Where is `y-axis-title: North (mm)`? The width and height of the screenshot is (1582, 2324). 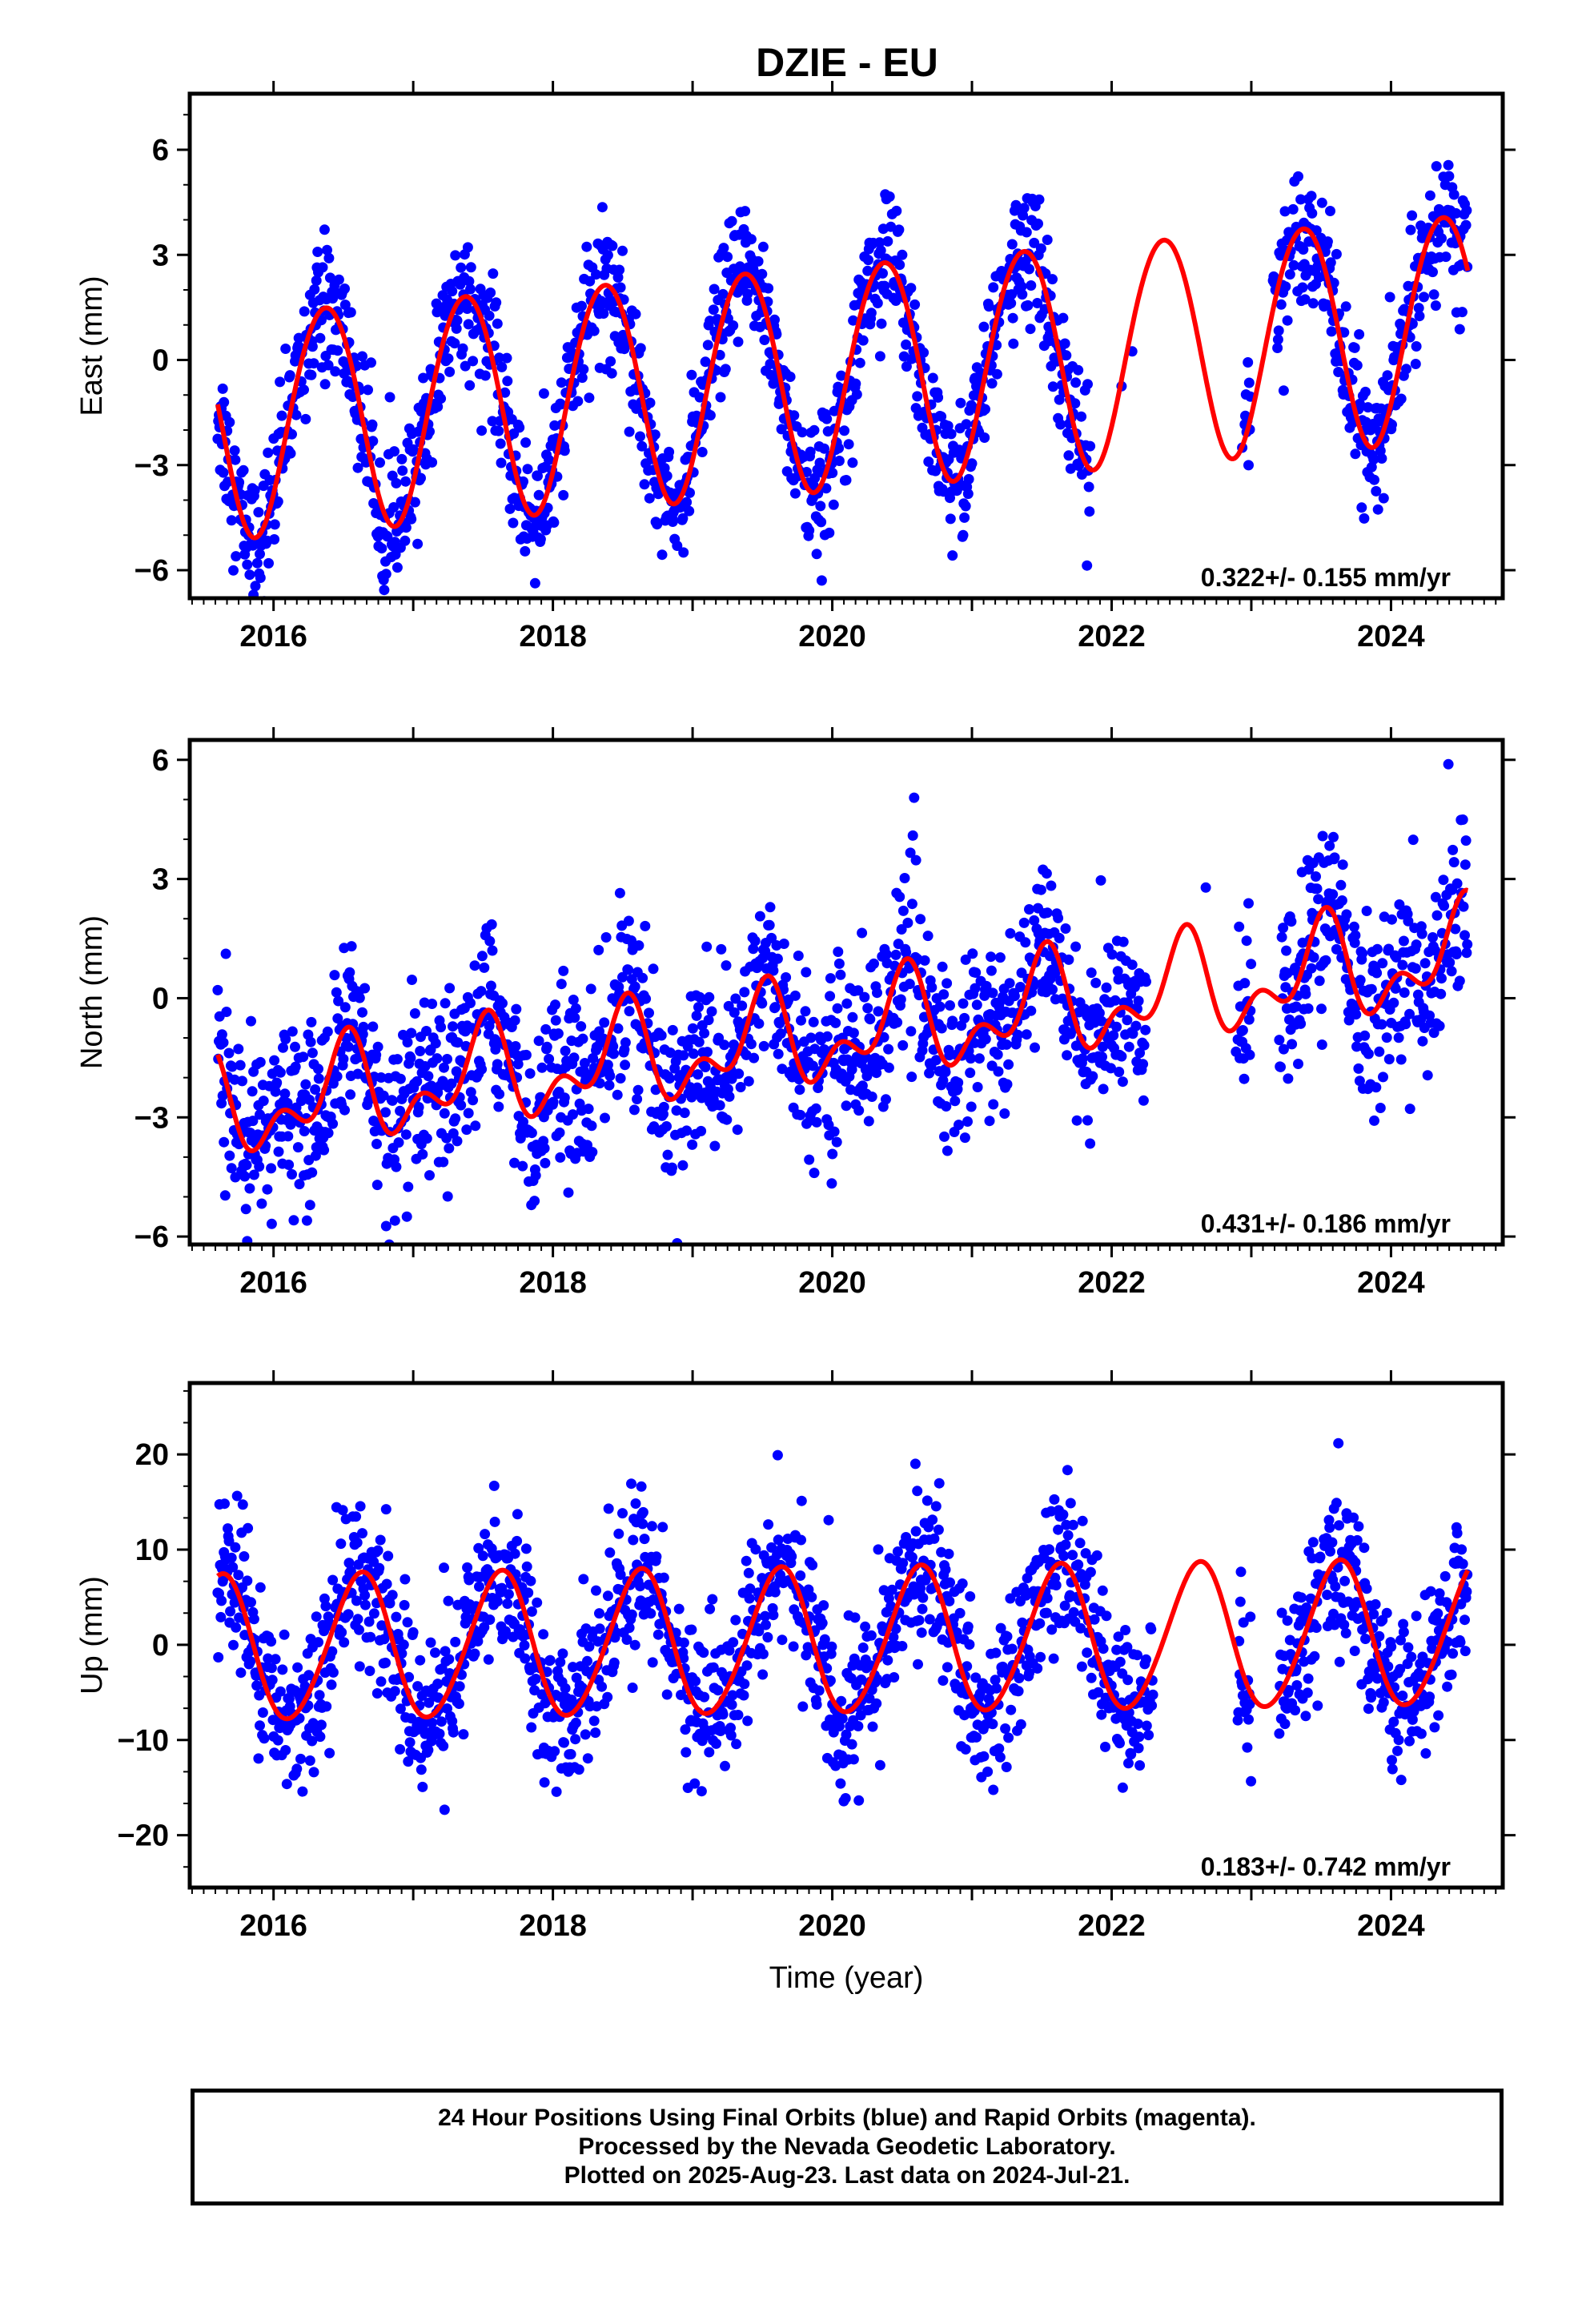 y-axis-title: North (mm) is located at coordinates (92, 992).